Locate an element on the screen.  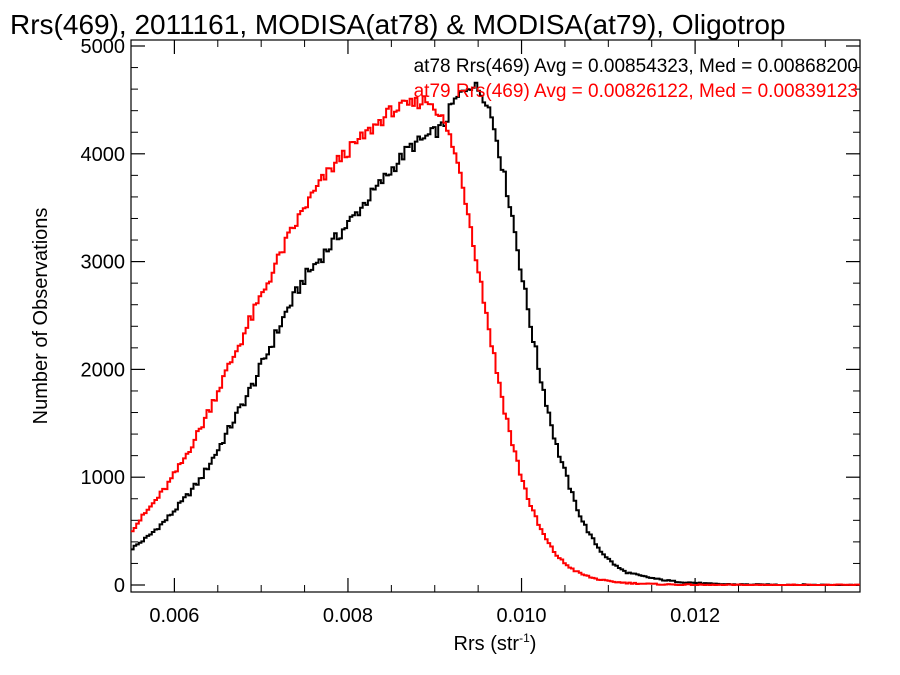
x-axis-label-text: Rrs (str is located at coordinates (487, 644).